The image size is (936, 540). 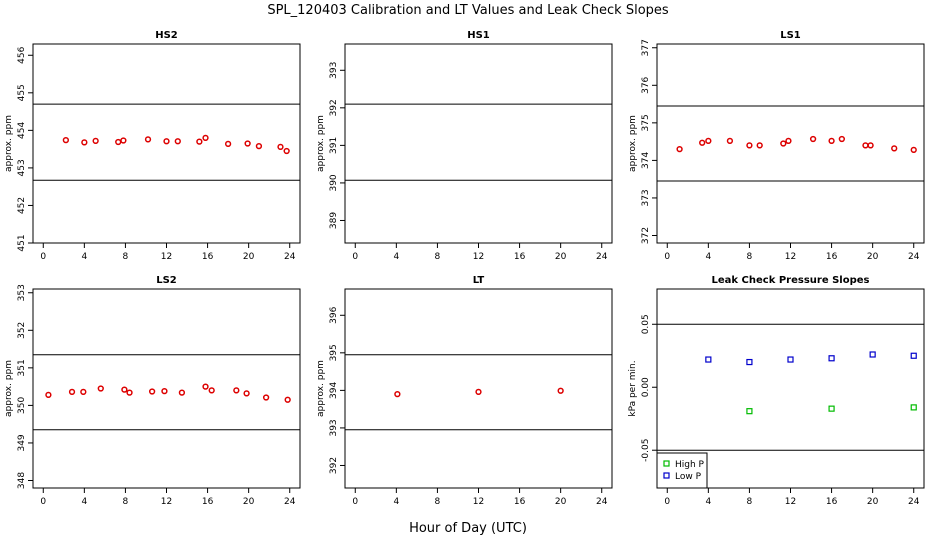 I want to click on y-tick-label: 350, so click(x=22, y=405).